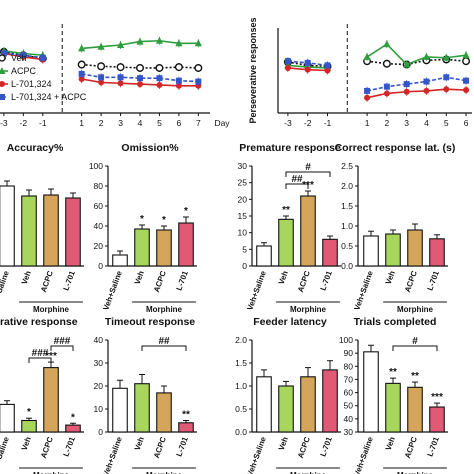 This screenshot has width=474, height=474. What do you see at coordinates (120, 123) in the screenshot?
I see `timecourse-left-x-tick-label: 3` at bounding box center [120, 123].